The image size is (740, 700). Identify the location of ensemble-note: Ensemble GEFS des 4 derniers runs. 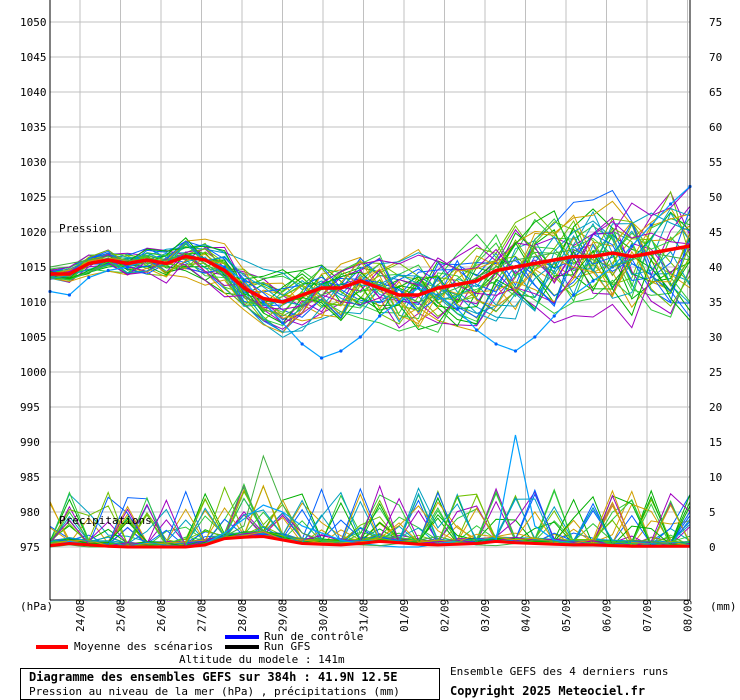
(559, 671).